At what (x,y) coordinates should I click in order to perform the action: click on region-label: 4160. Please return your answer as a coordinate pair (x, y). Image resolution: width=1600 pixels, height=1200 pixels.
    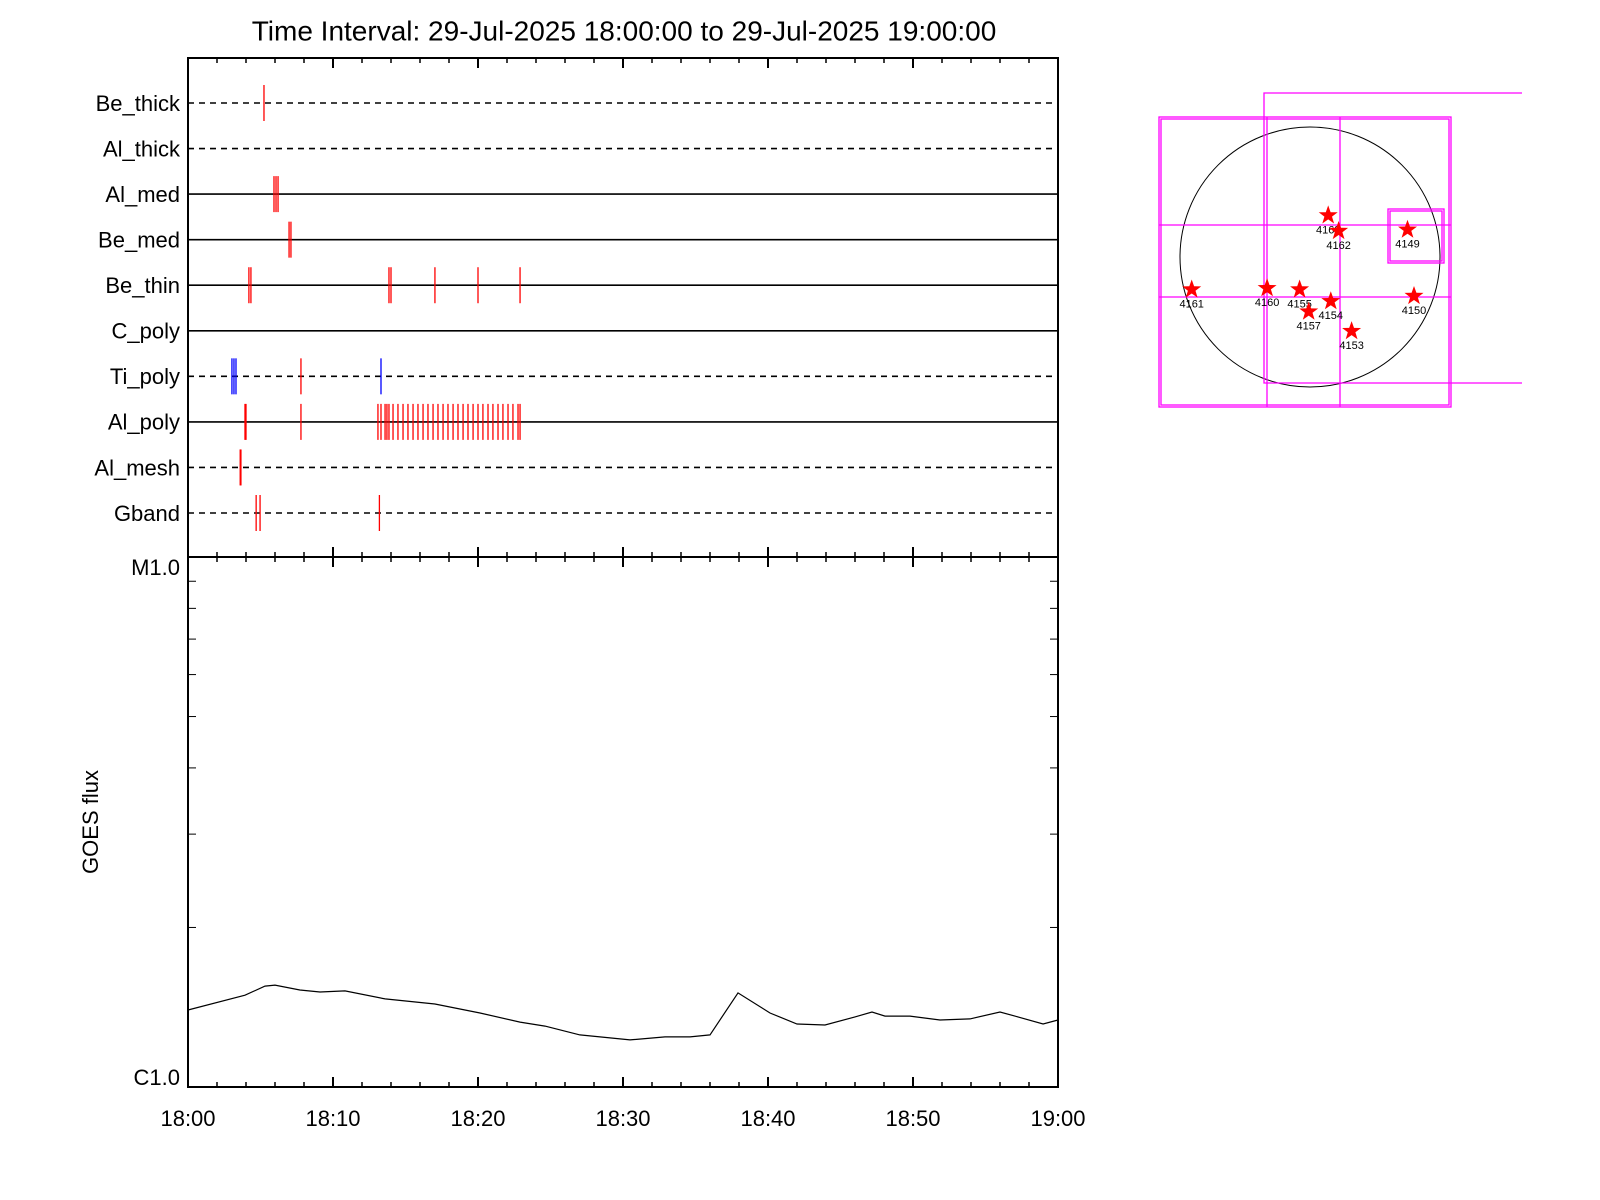
    Looking at the image, I should click on (1267, 303).